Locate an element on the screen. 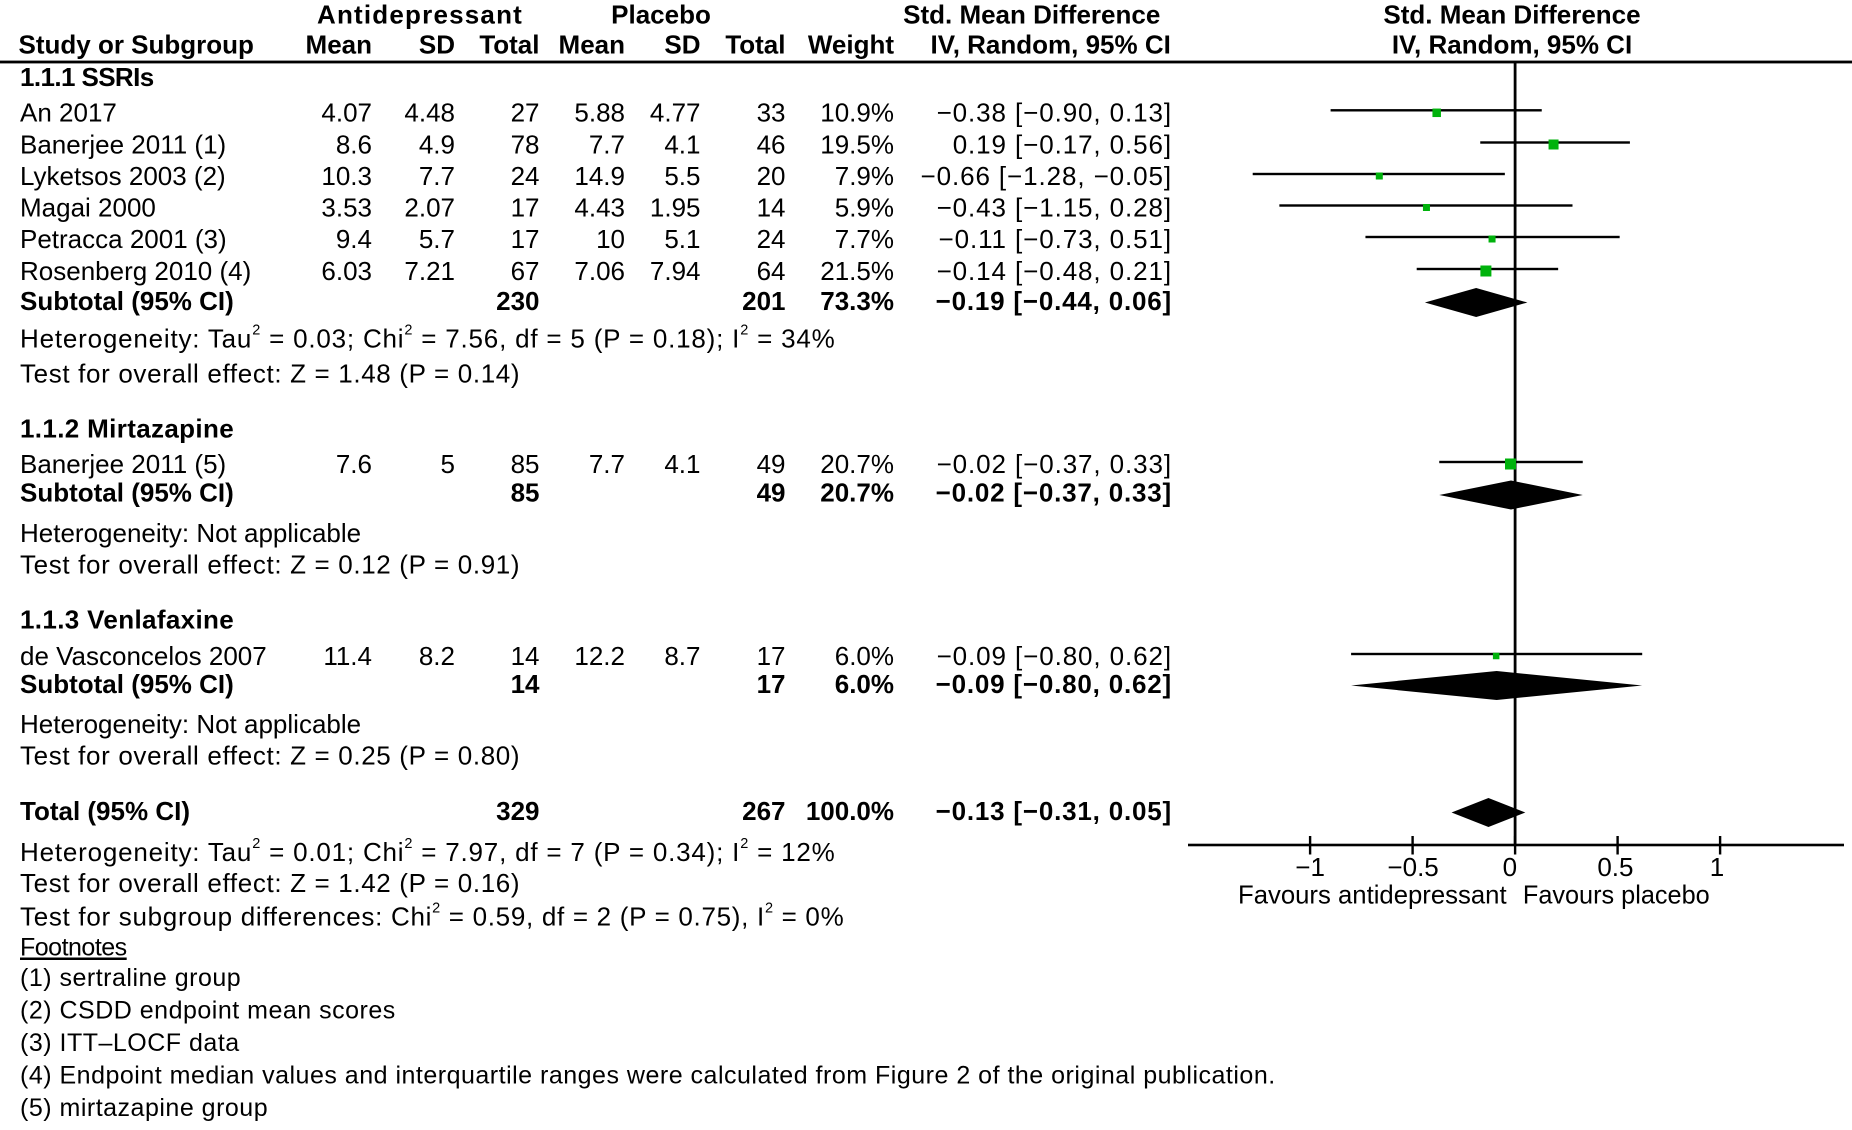  svg-text: −0.38 [−0.90, 0.13] is located at coordinates (1054, 113).